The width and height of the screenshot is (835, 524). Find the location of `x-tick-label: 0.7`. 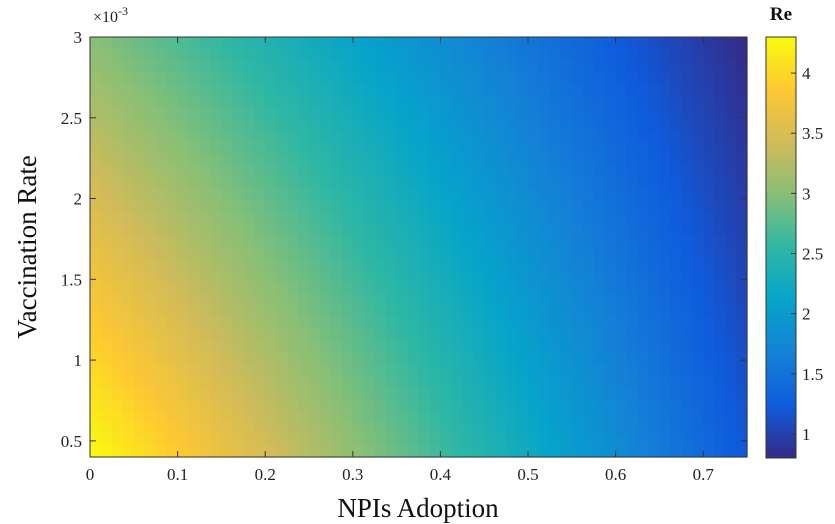

x-tick-label: 0.7 is located at coordinates (704, 474).